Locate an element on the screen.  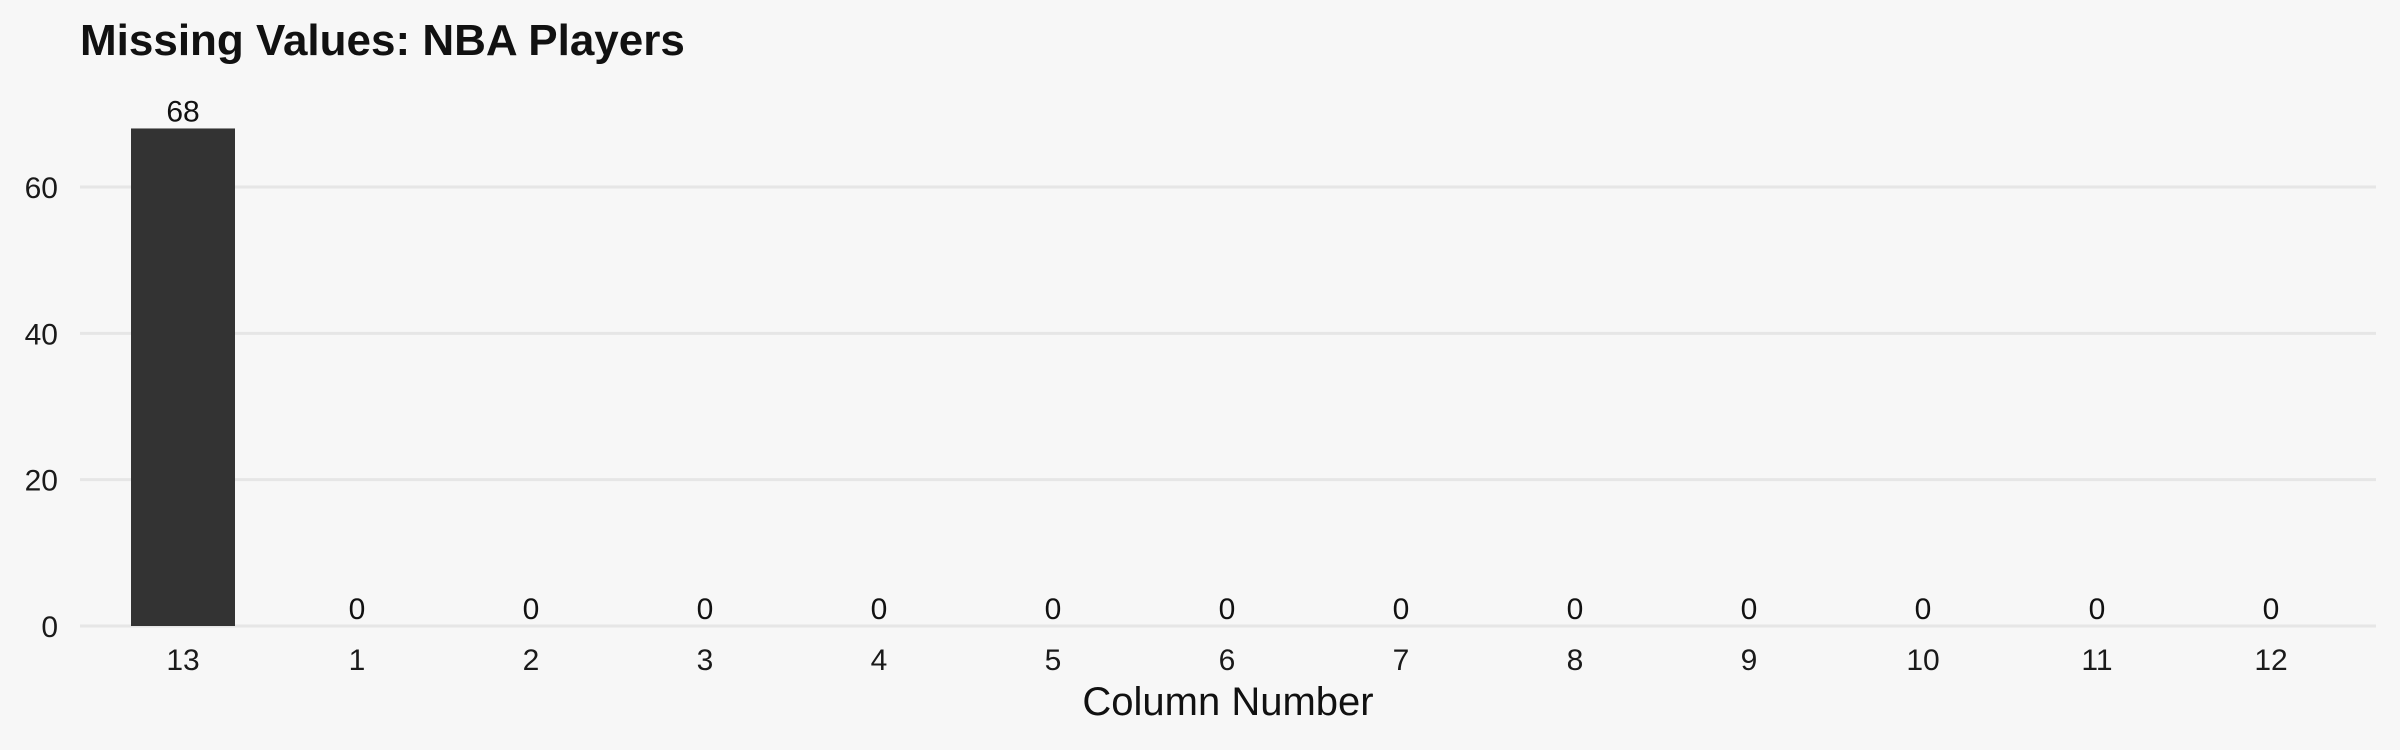
x-tick-label-13: 13 is located at coordinates (182, 660).